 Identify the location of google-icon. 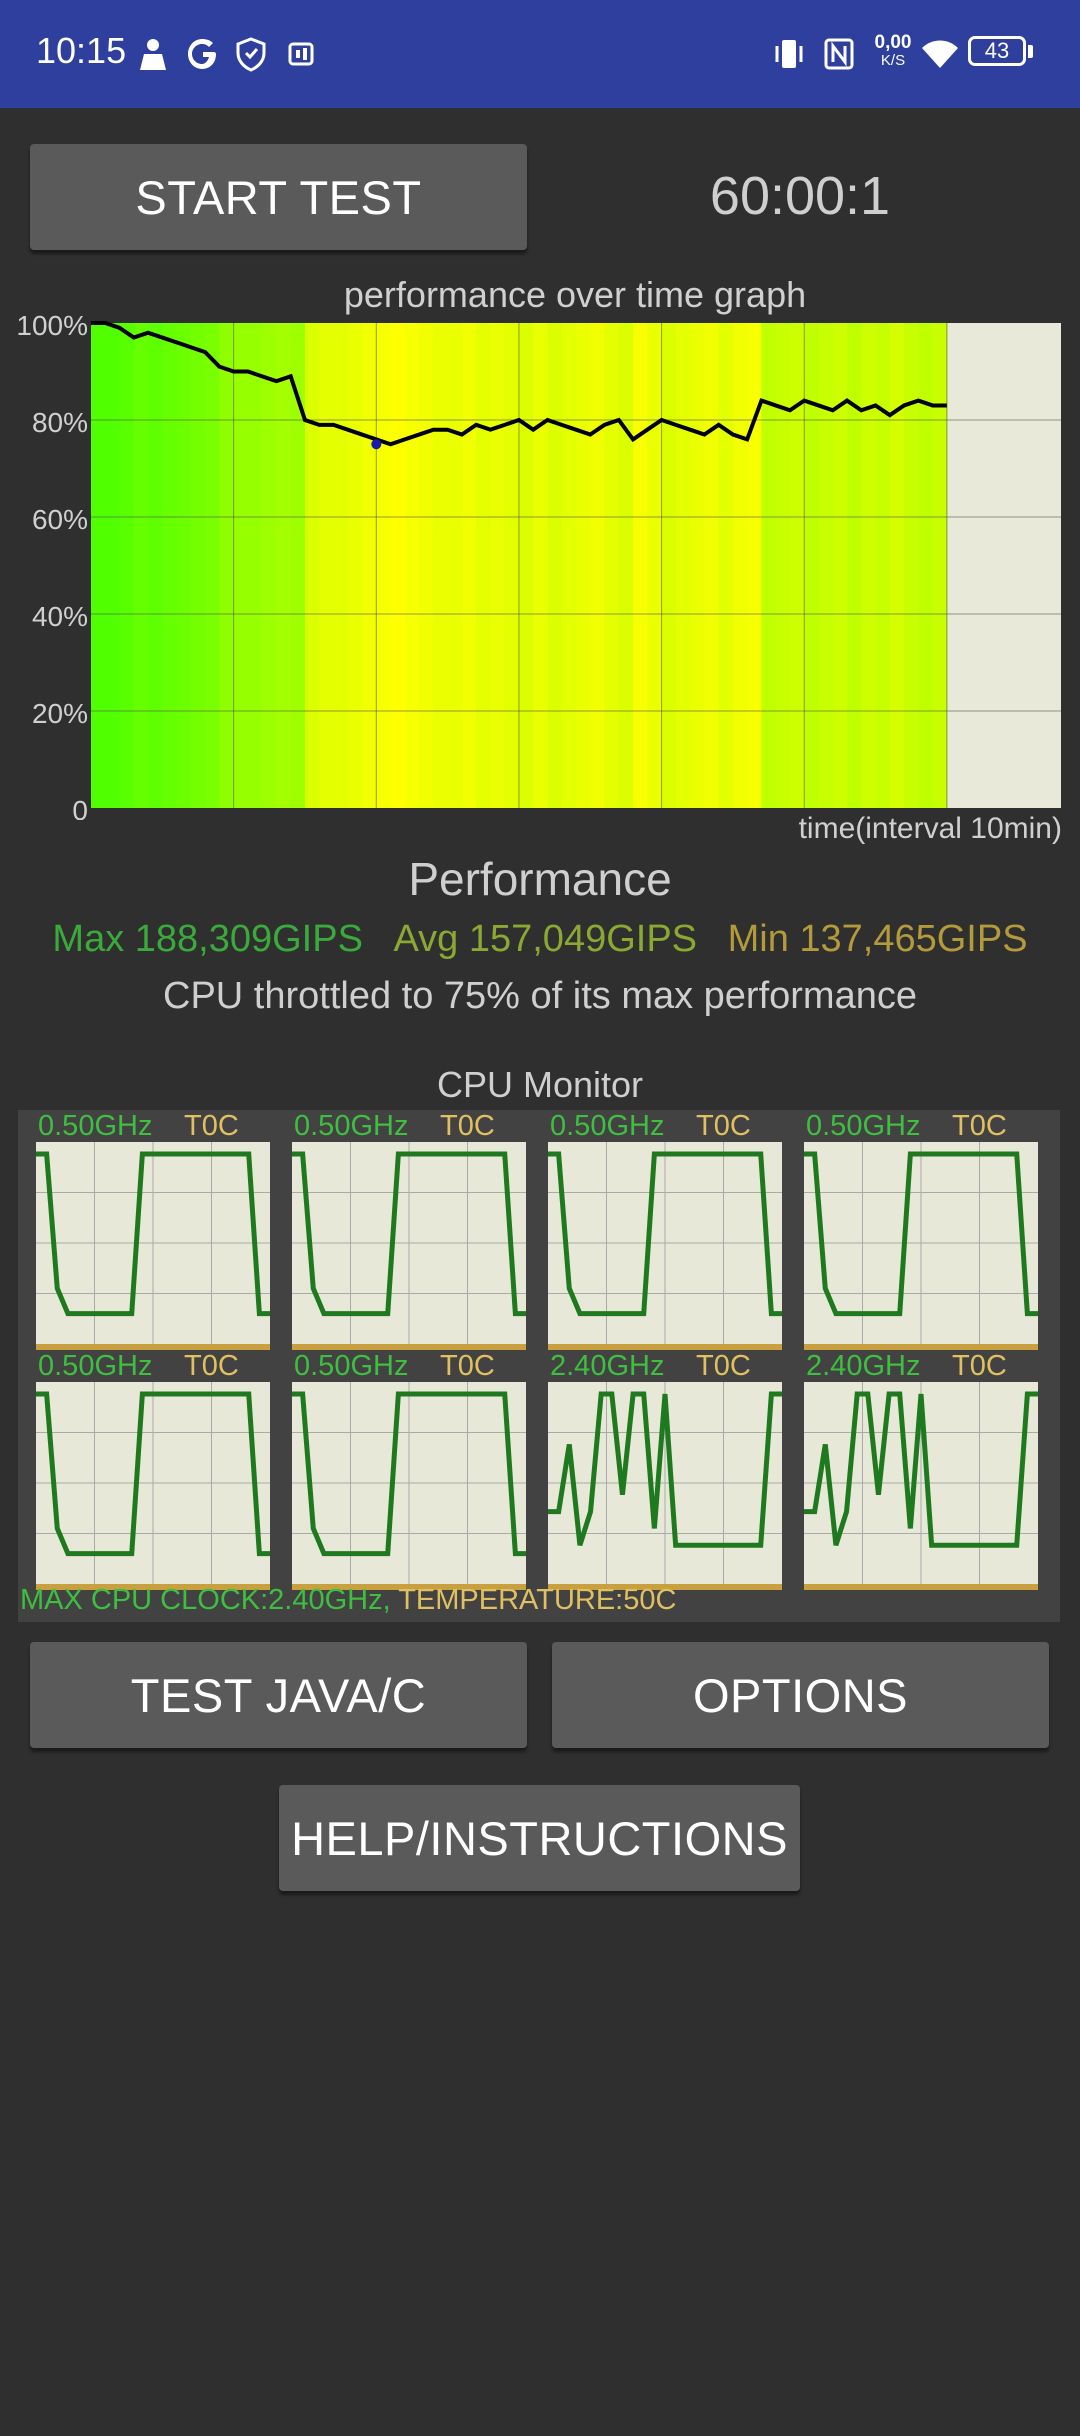
(202, 54).